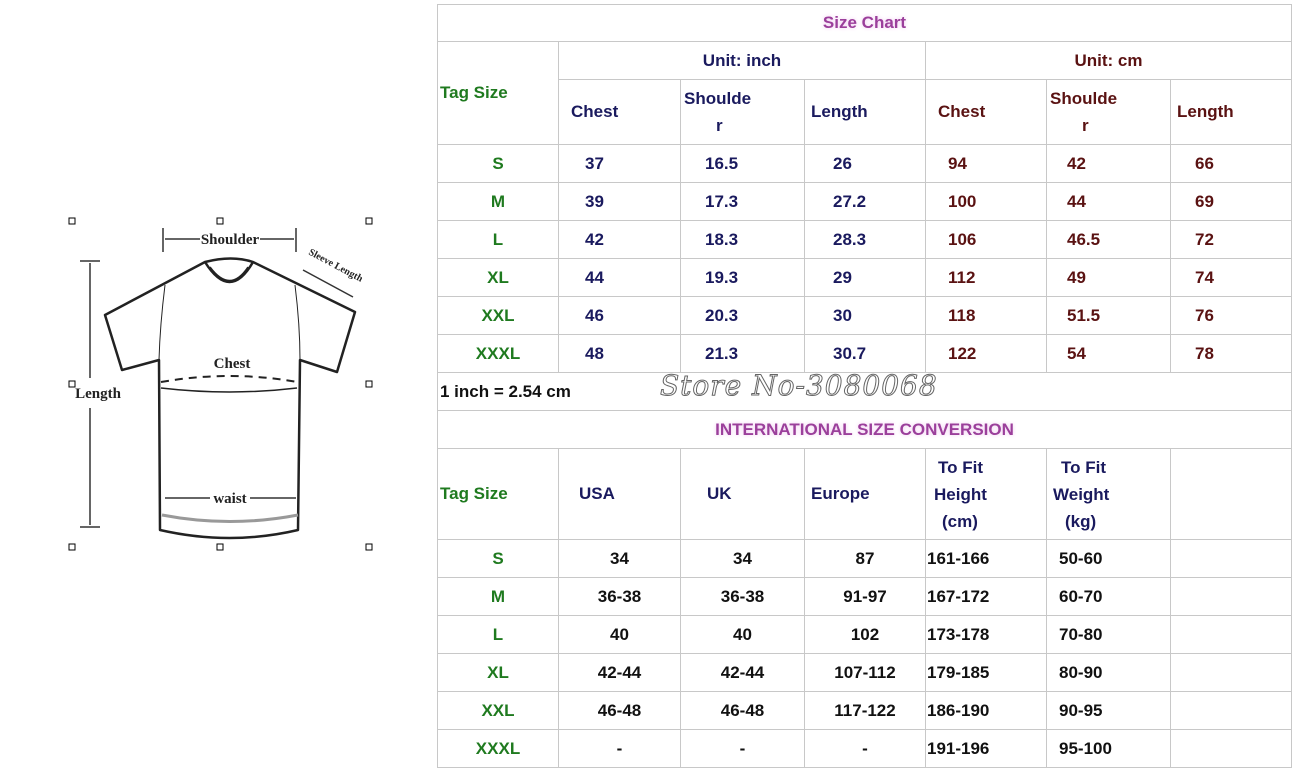 This screenshot has height=773, width=1295. Describe the element at coordinates (865, 748) in the screenshot. I see `europe-value: -` at that location.